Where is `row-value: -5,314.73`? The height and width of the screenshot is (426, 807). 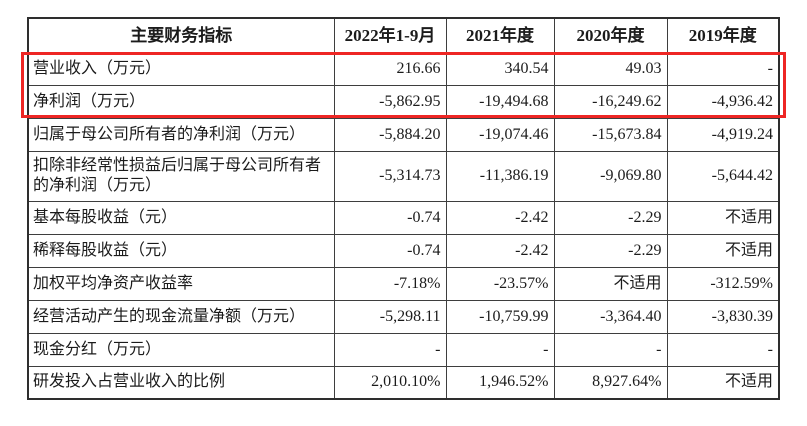 row-value: -5,314.73 is located at coordinates (390, 176).